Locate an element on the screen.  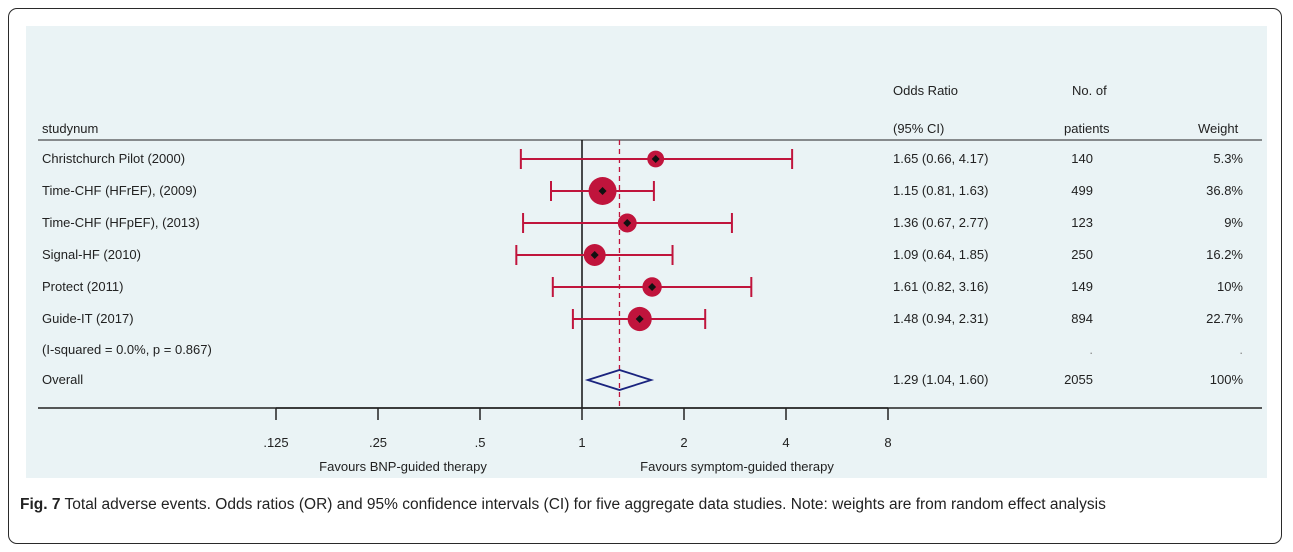
row-n: 894 is located at coordinates (1082, 318).